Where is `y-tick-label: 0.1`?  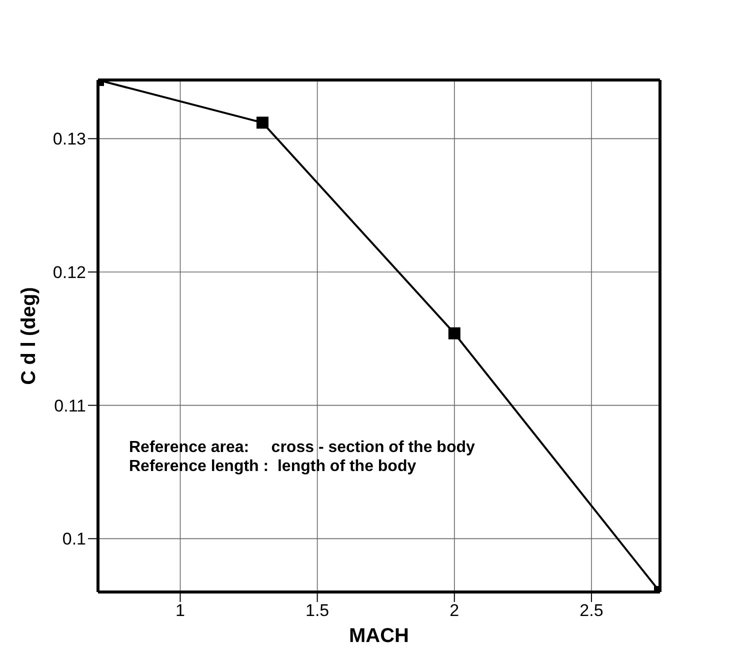
y-tick-label: 0.1 is located at coordinates (74, 539).